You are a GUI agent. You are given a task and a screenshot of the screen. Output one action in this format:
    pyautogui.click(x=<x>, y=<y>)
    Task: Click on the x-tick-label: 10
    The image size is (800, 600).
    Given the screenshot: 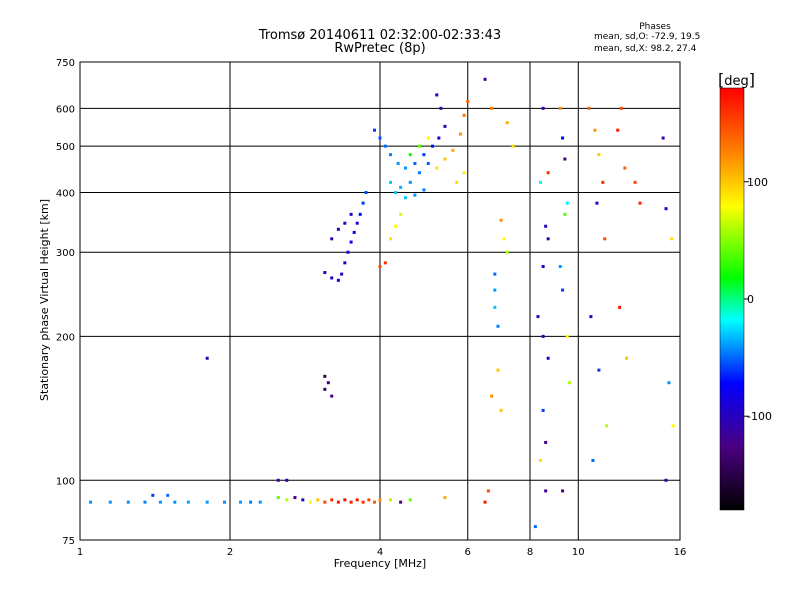 What is the action you would take?
    pyautogui.click(x=578, y=552)
    